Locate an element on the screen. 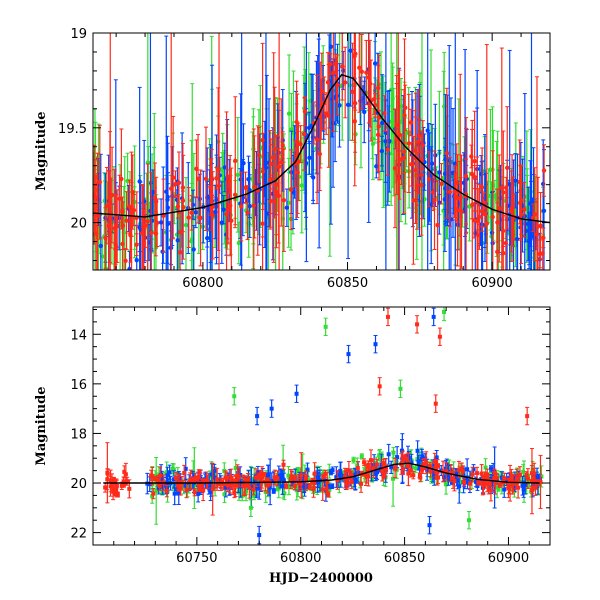 This screenshot has width=600, height=600. top-y-tick-label: 19.5 is located at coordinates (72, 129).